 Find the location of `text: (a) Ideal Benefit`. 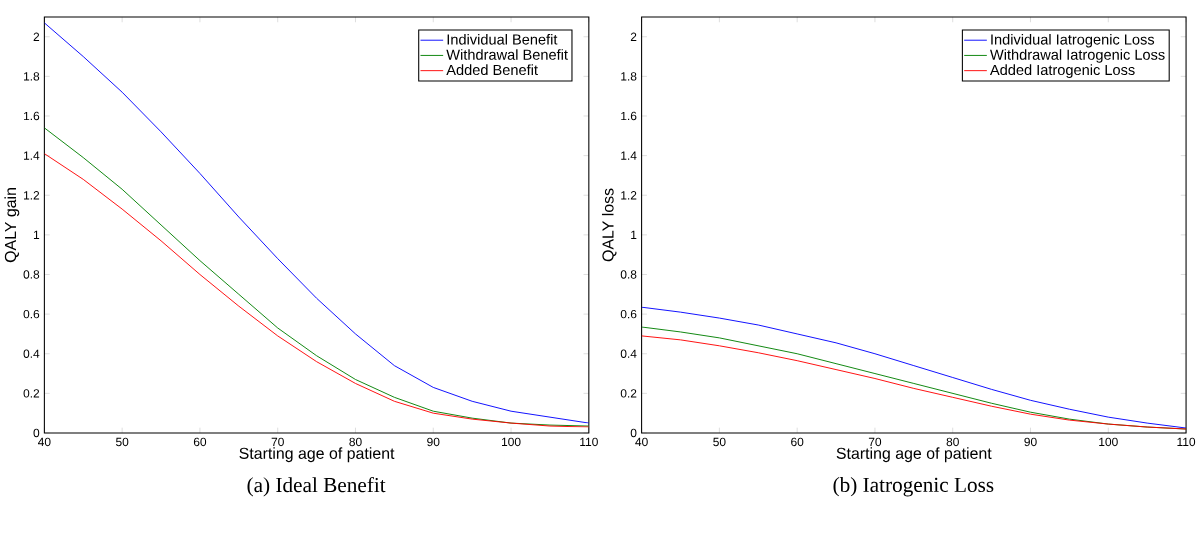

text: (a) Ideal Benefit is located at coordinates (316, 487).